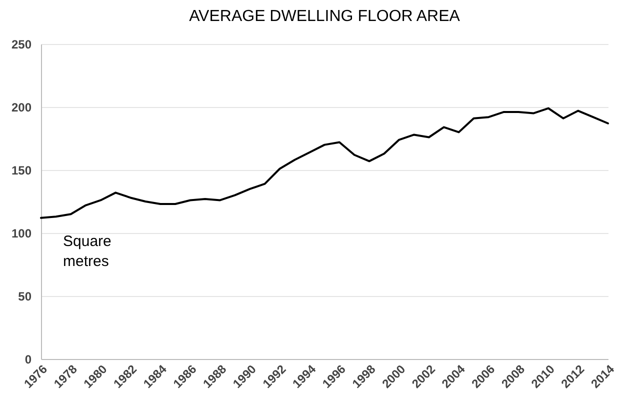 The width and height of the screenshot is (629, 400). Describe the element at coordinates (21, 107) in the screenshot. I see `y-tick-label: 200` at that location.